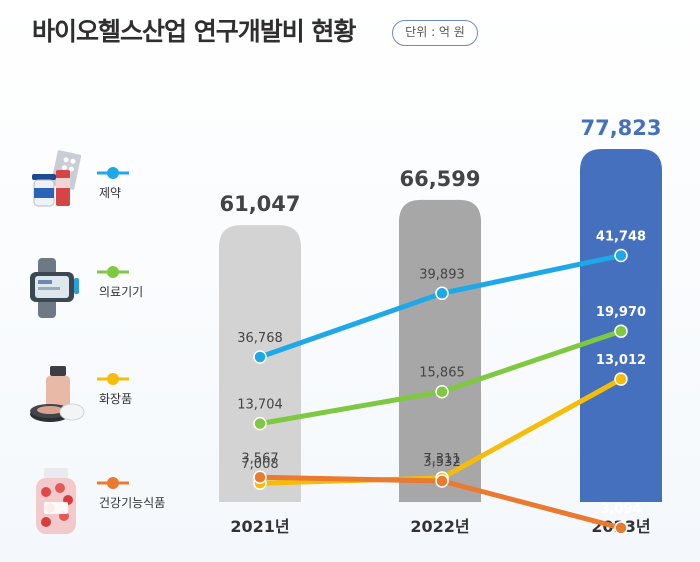 This screenshot has width=700, height=562. What do you see at coordinates (621, 360) in the screenshot?
I see `data-label-3-3: 13,012` at bounding box center [621, 360].